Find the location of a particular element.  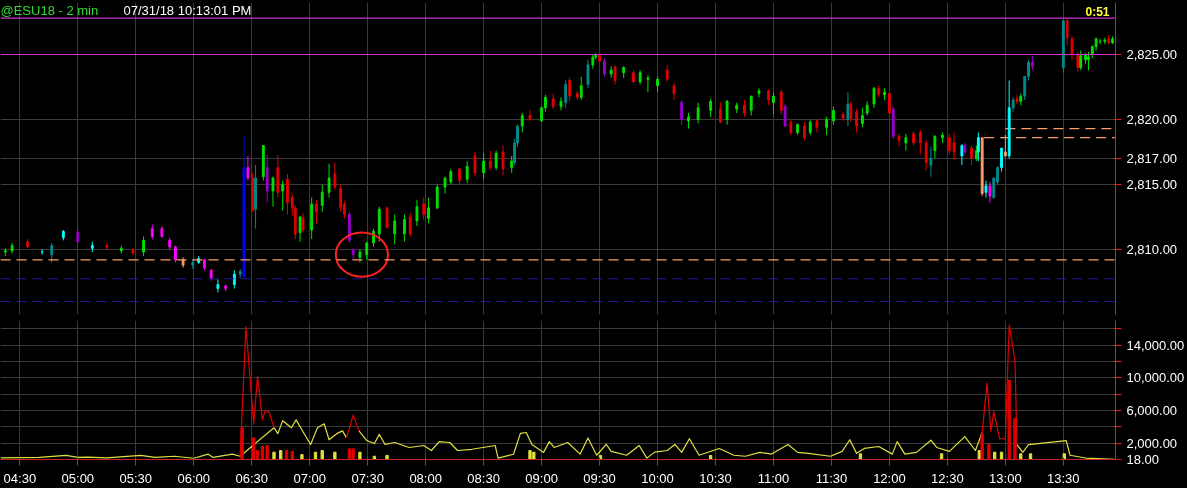

x-tick-label: 07:30 is located at coordinates (367, 478).